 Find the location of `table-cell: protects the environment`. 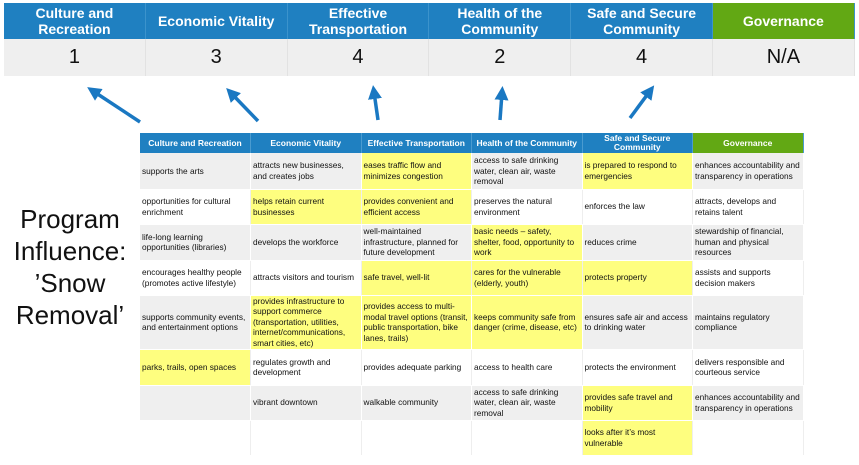

table-cell: protects the environment is located at coordinates (637, 367).